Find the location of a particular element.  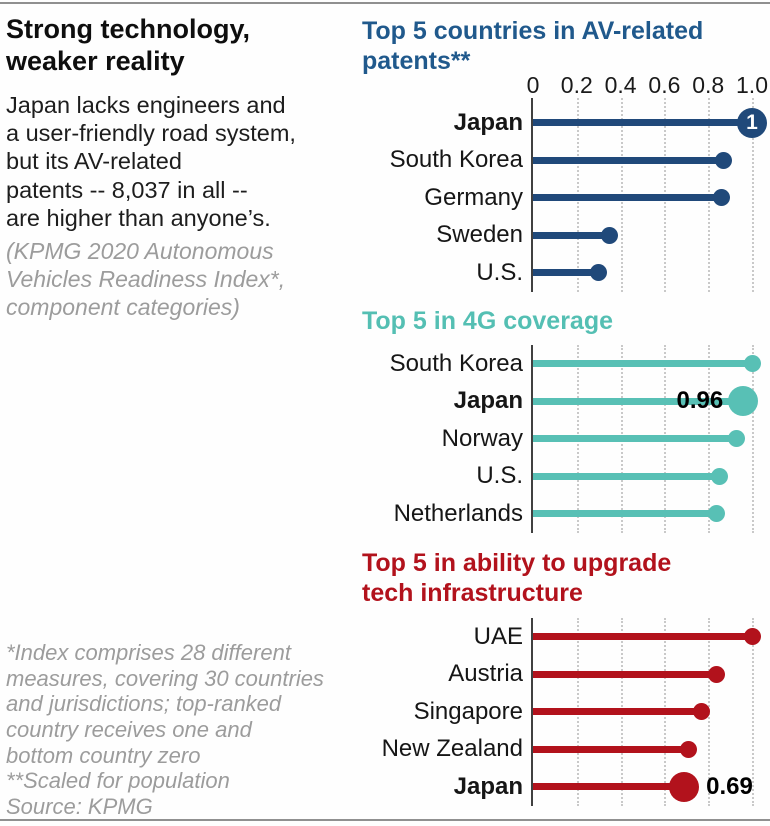

plot-area: 0.96 is located at coordinates (646, 439).